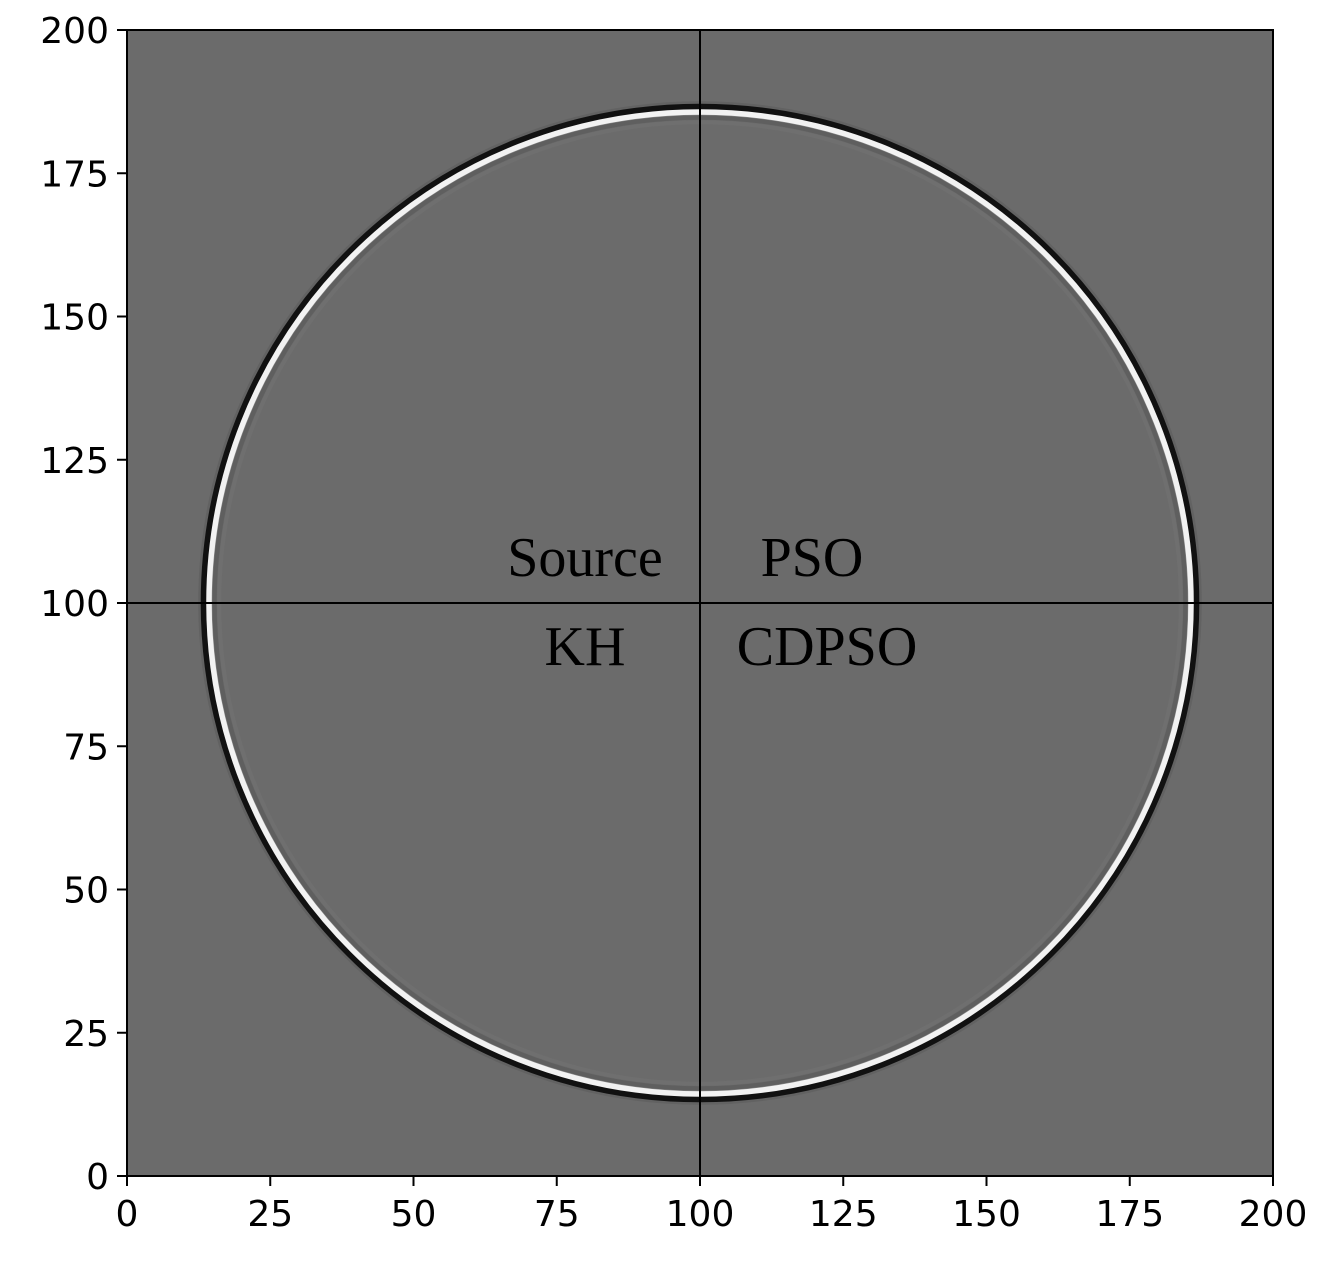 The height and width of the screenshot is (1262, 1323). What do you see at coordinates (270, 1214) in the screenshot?
I see `x-tick-label: 25` at bounding box center [270, 1214].